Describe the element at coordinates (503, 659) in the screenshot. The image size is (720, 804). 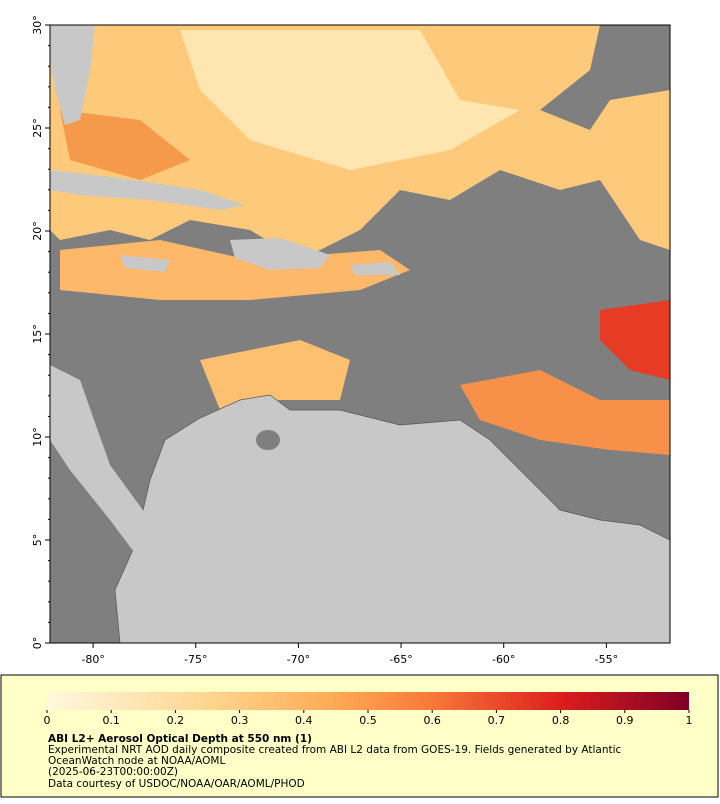
I see `x-tick-label: -60°` at that location.